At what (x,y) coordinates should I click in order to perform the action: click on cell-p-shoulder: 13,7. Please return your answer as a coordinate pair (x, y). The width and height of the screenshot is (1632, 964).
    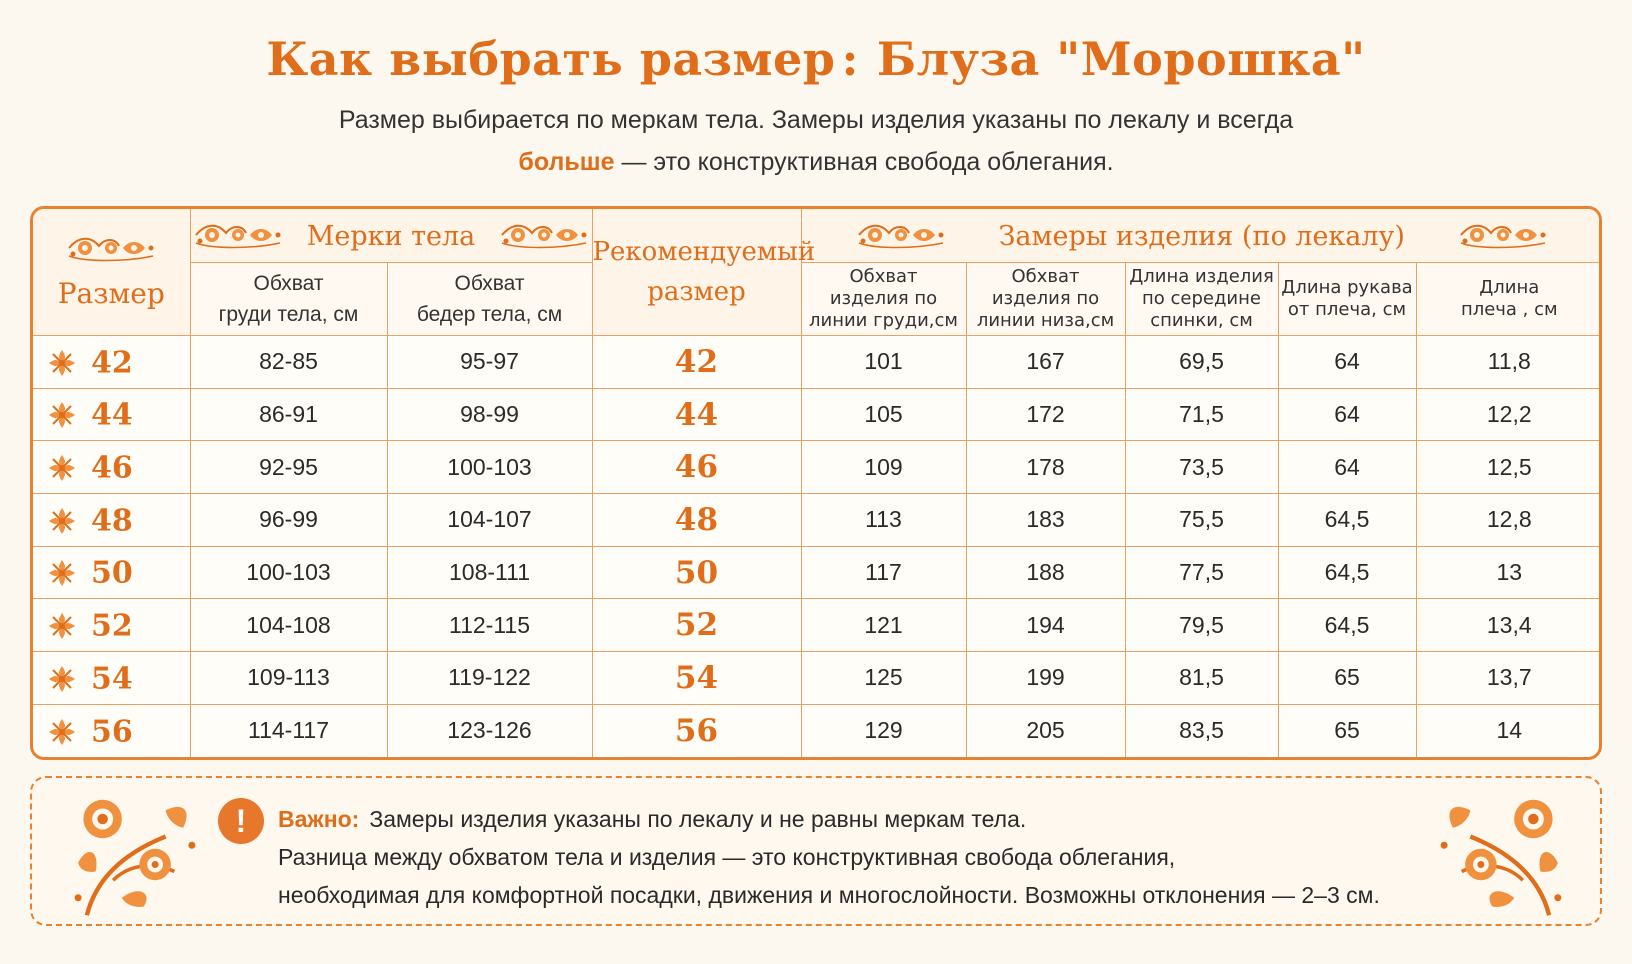
    Looking at the image, I should click on (1507, 678).